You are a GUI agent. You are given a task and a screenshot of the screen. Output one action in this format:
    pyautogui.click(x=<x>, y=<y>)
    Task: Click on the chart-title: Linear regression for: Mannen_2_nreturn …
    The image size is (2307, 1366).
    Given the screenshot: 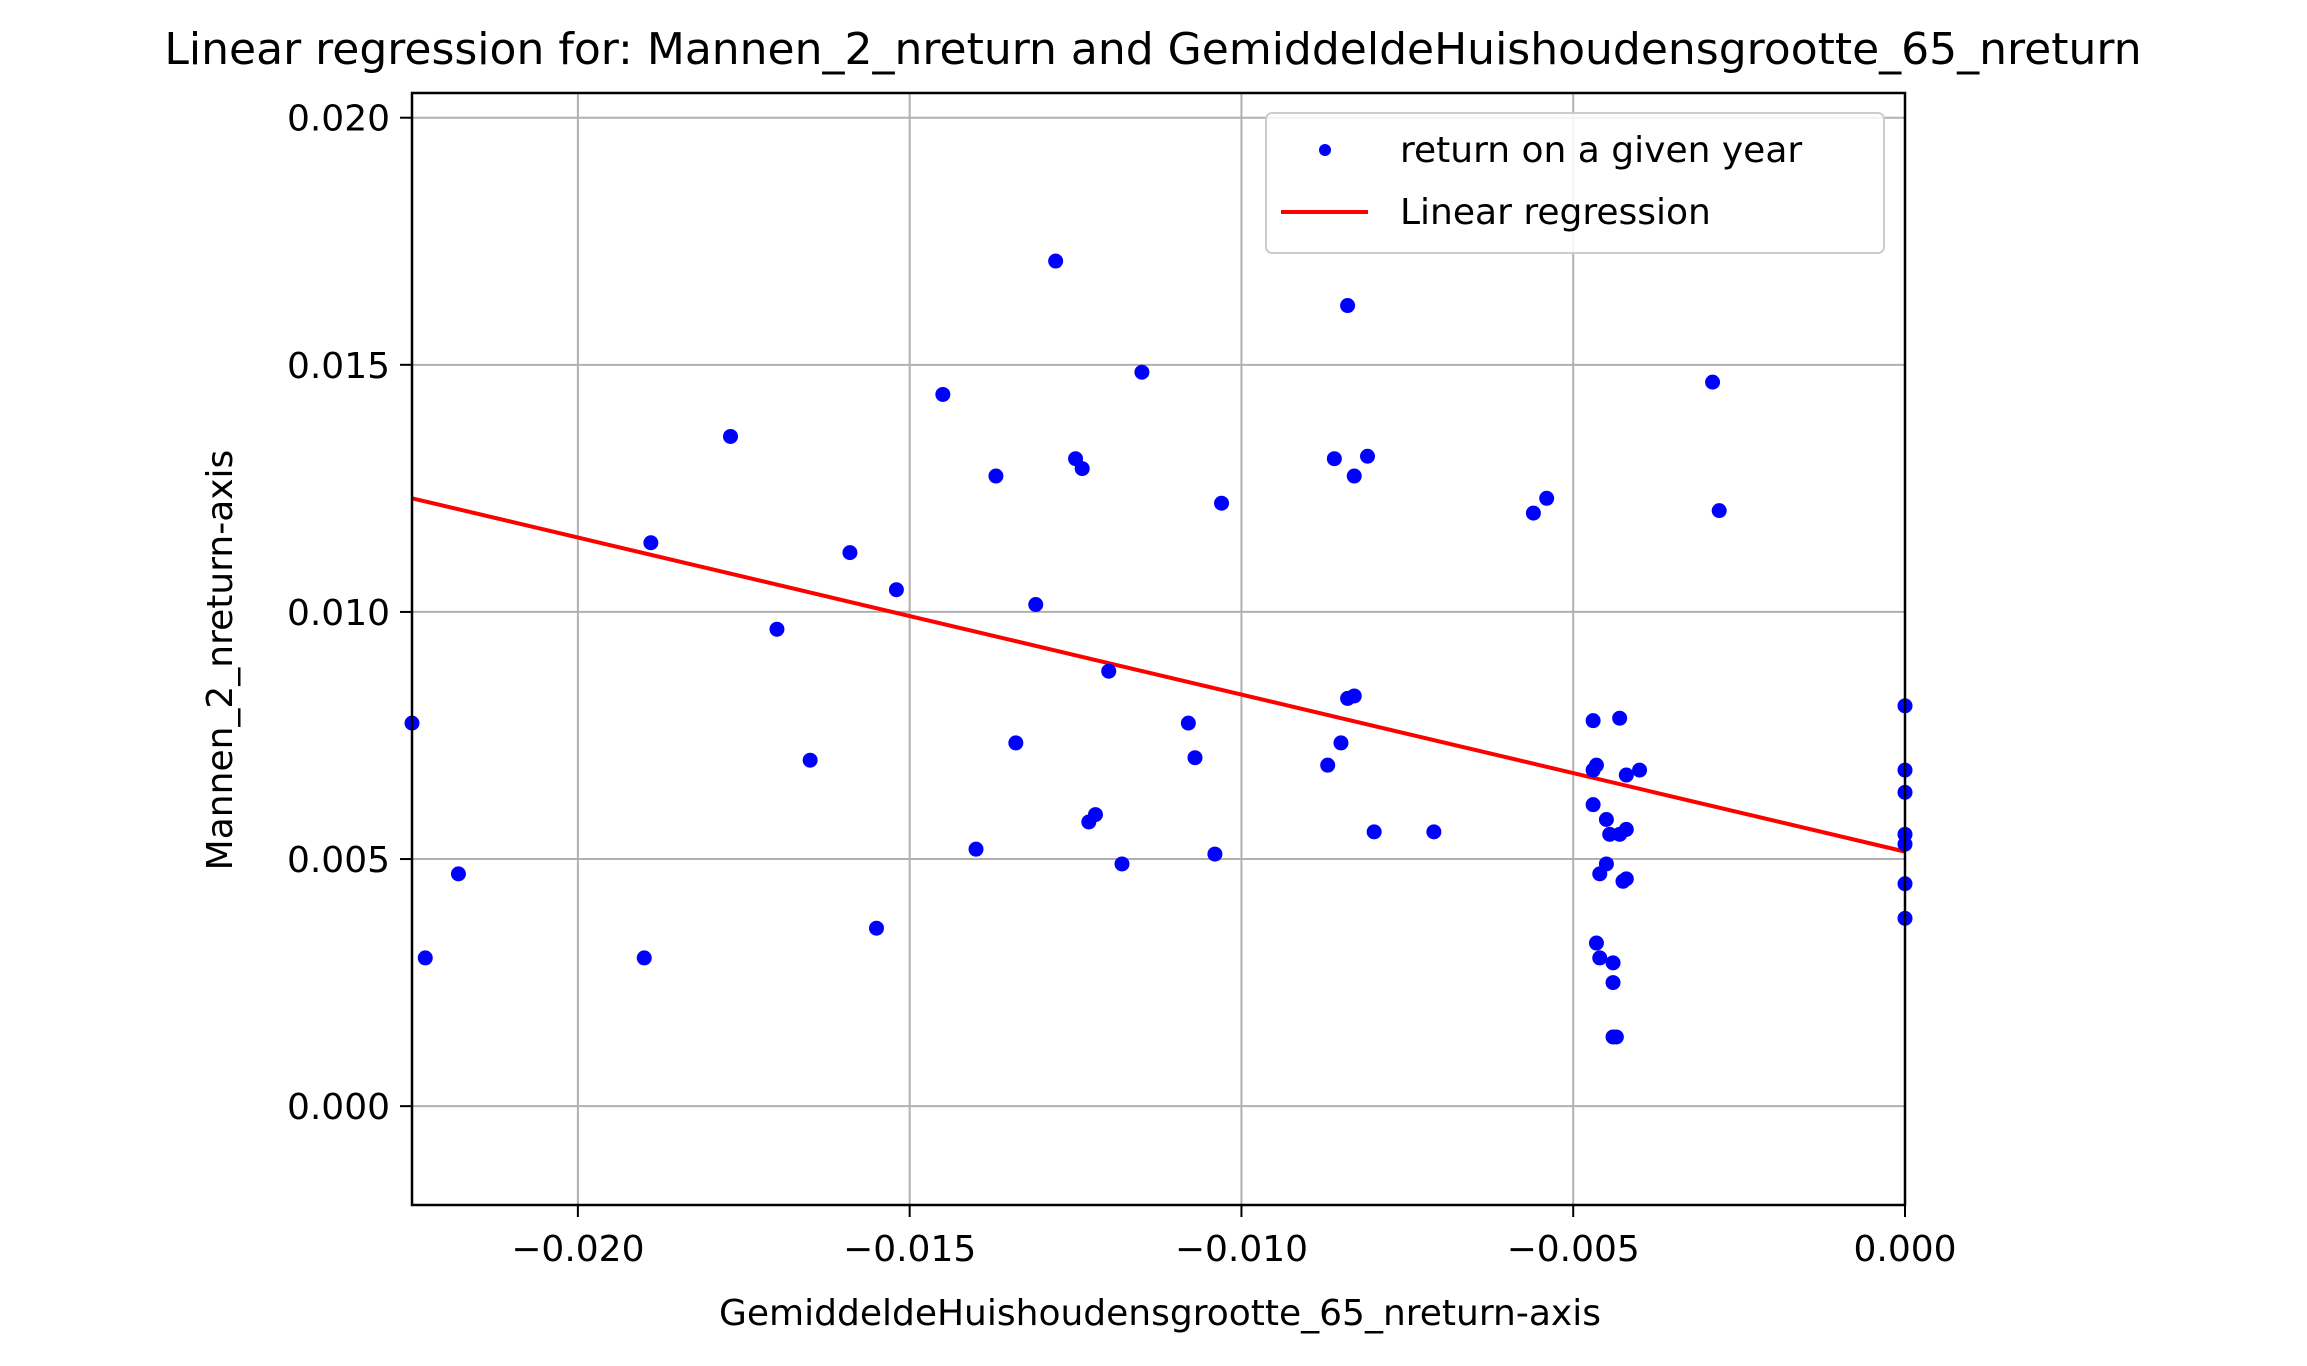 What is the action you would take?
    pyautogui.click(x=1152, y=49)
    